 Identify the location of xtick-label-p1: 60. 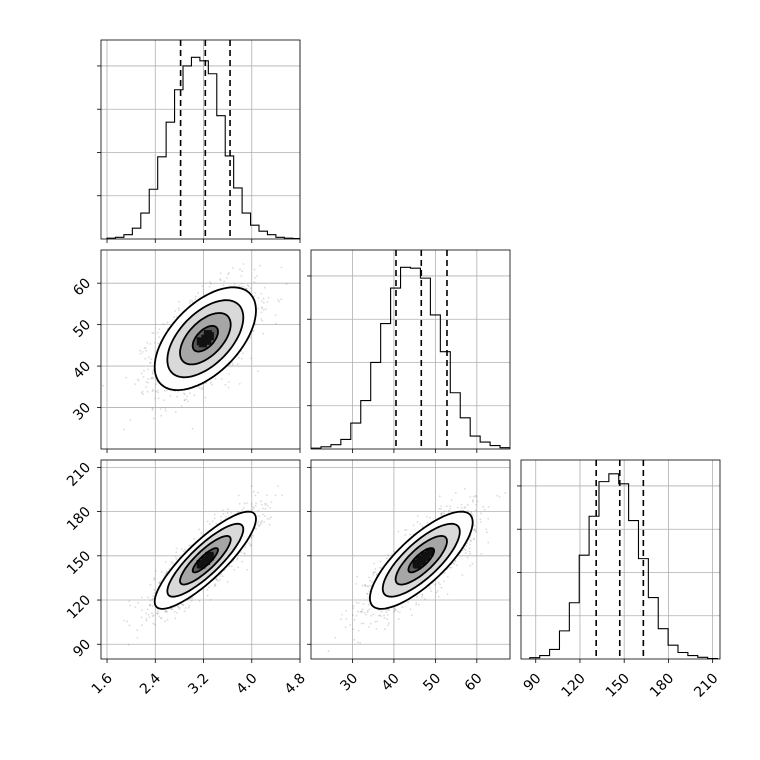
(474, 683).